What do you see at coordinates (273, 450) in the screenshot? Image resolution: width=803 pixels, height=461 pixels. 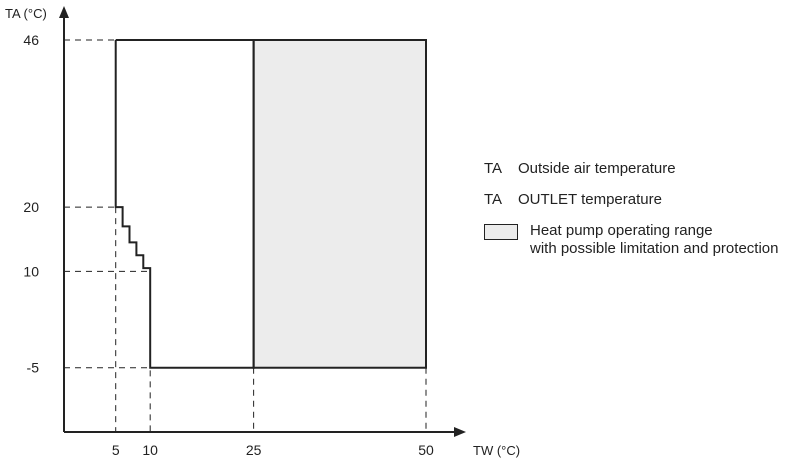 I see `x-tick-labels: 5 10 25 50` at bounding box center [273, 450].